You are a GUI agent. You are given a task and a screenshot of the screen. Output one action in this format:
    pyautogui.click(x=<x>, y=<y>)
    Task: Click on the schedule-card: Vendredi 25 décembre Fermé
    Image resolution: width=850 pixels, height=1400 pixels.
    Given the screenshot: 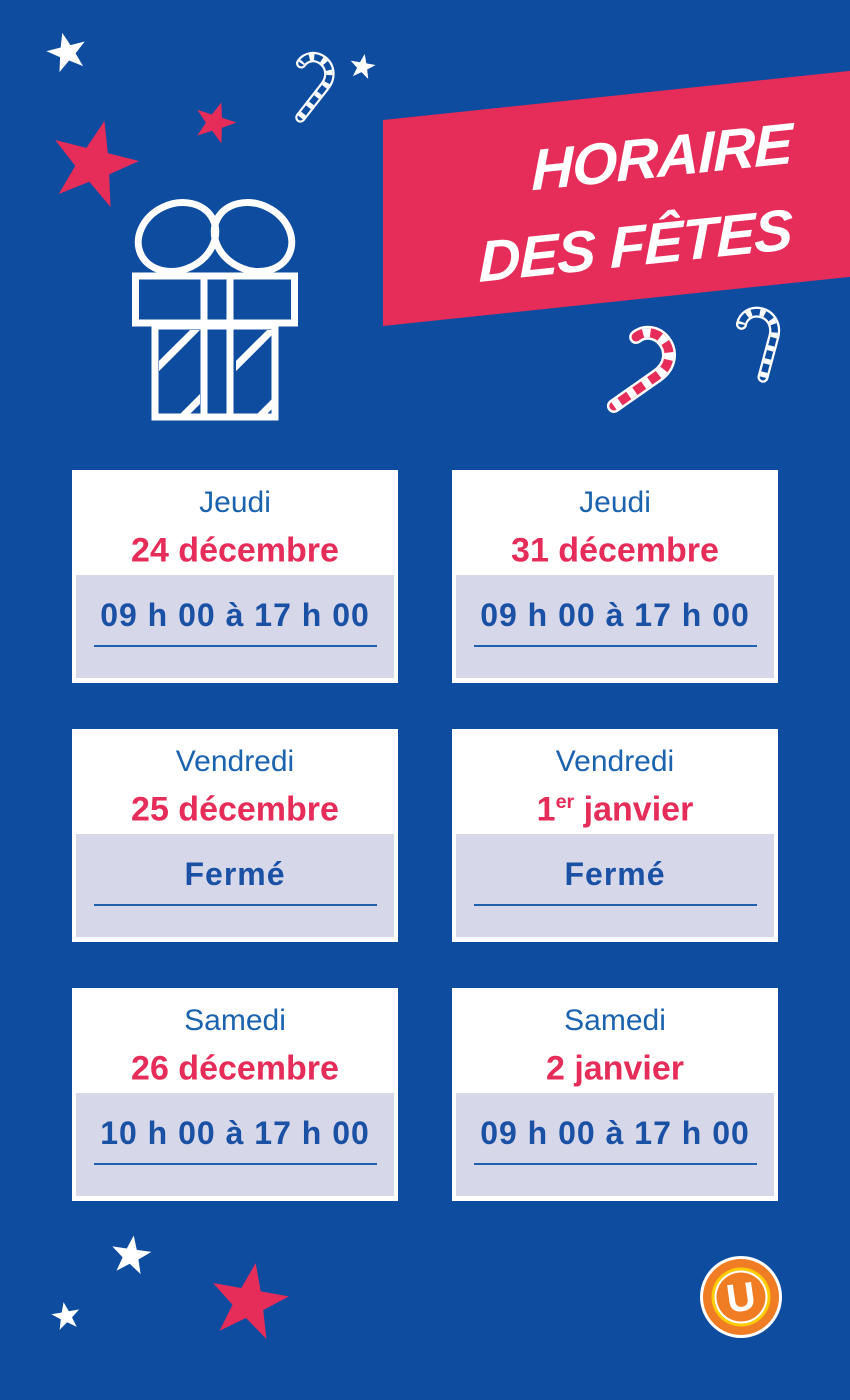 What is the action you would take?
    pyautogui.click(x=235, y=835)
    